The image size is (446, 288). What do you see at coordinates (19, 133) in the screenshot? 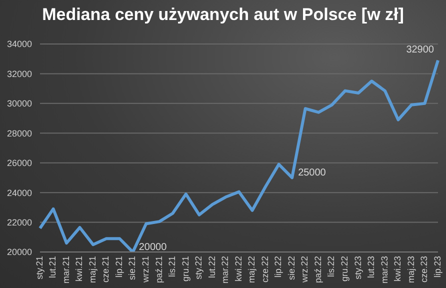
I see `y-tick-label: 28000` at bounding box center [19, 133].